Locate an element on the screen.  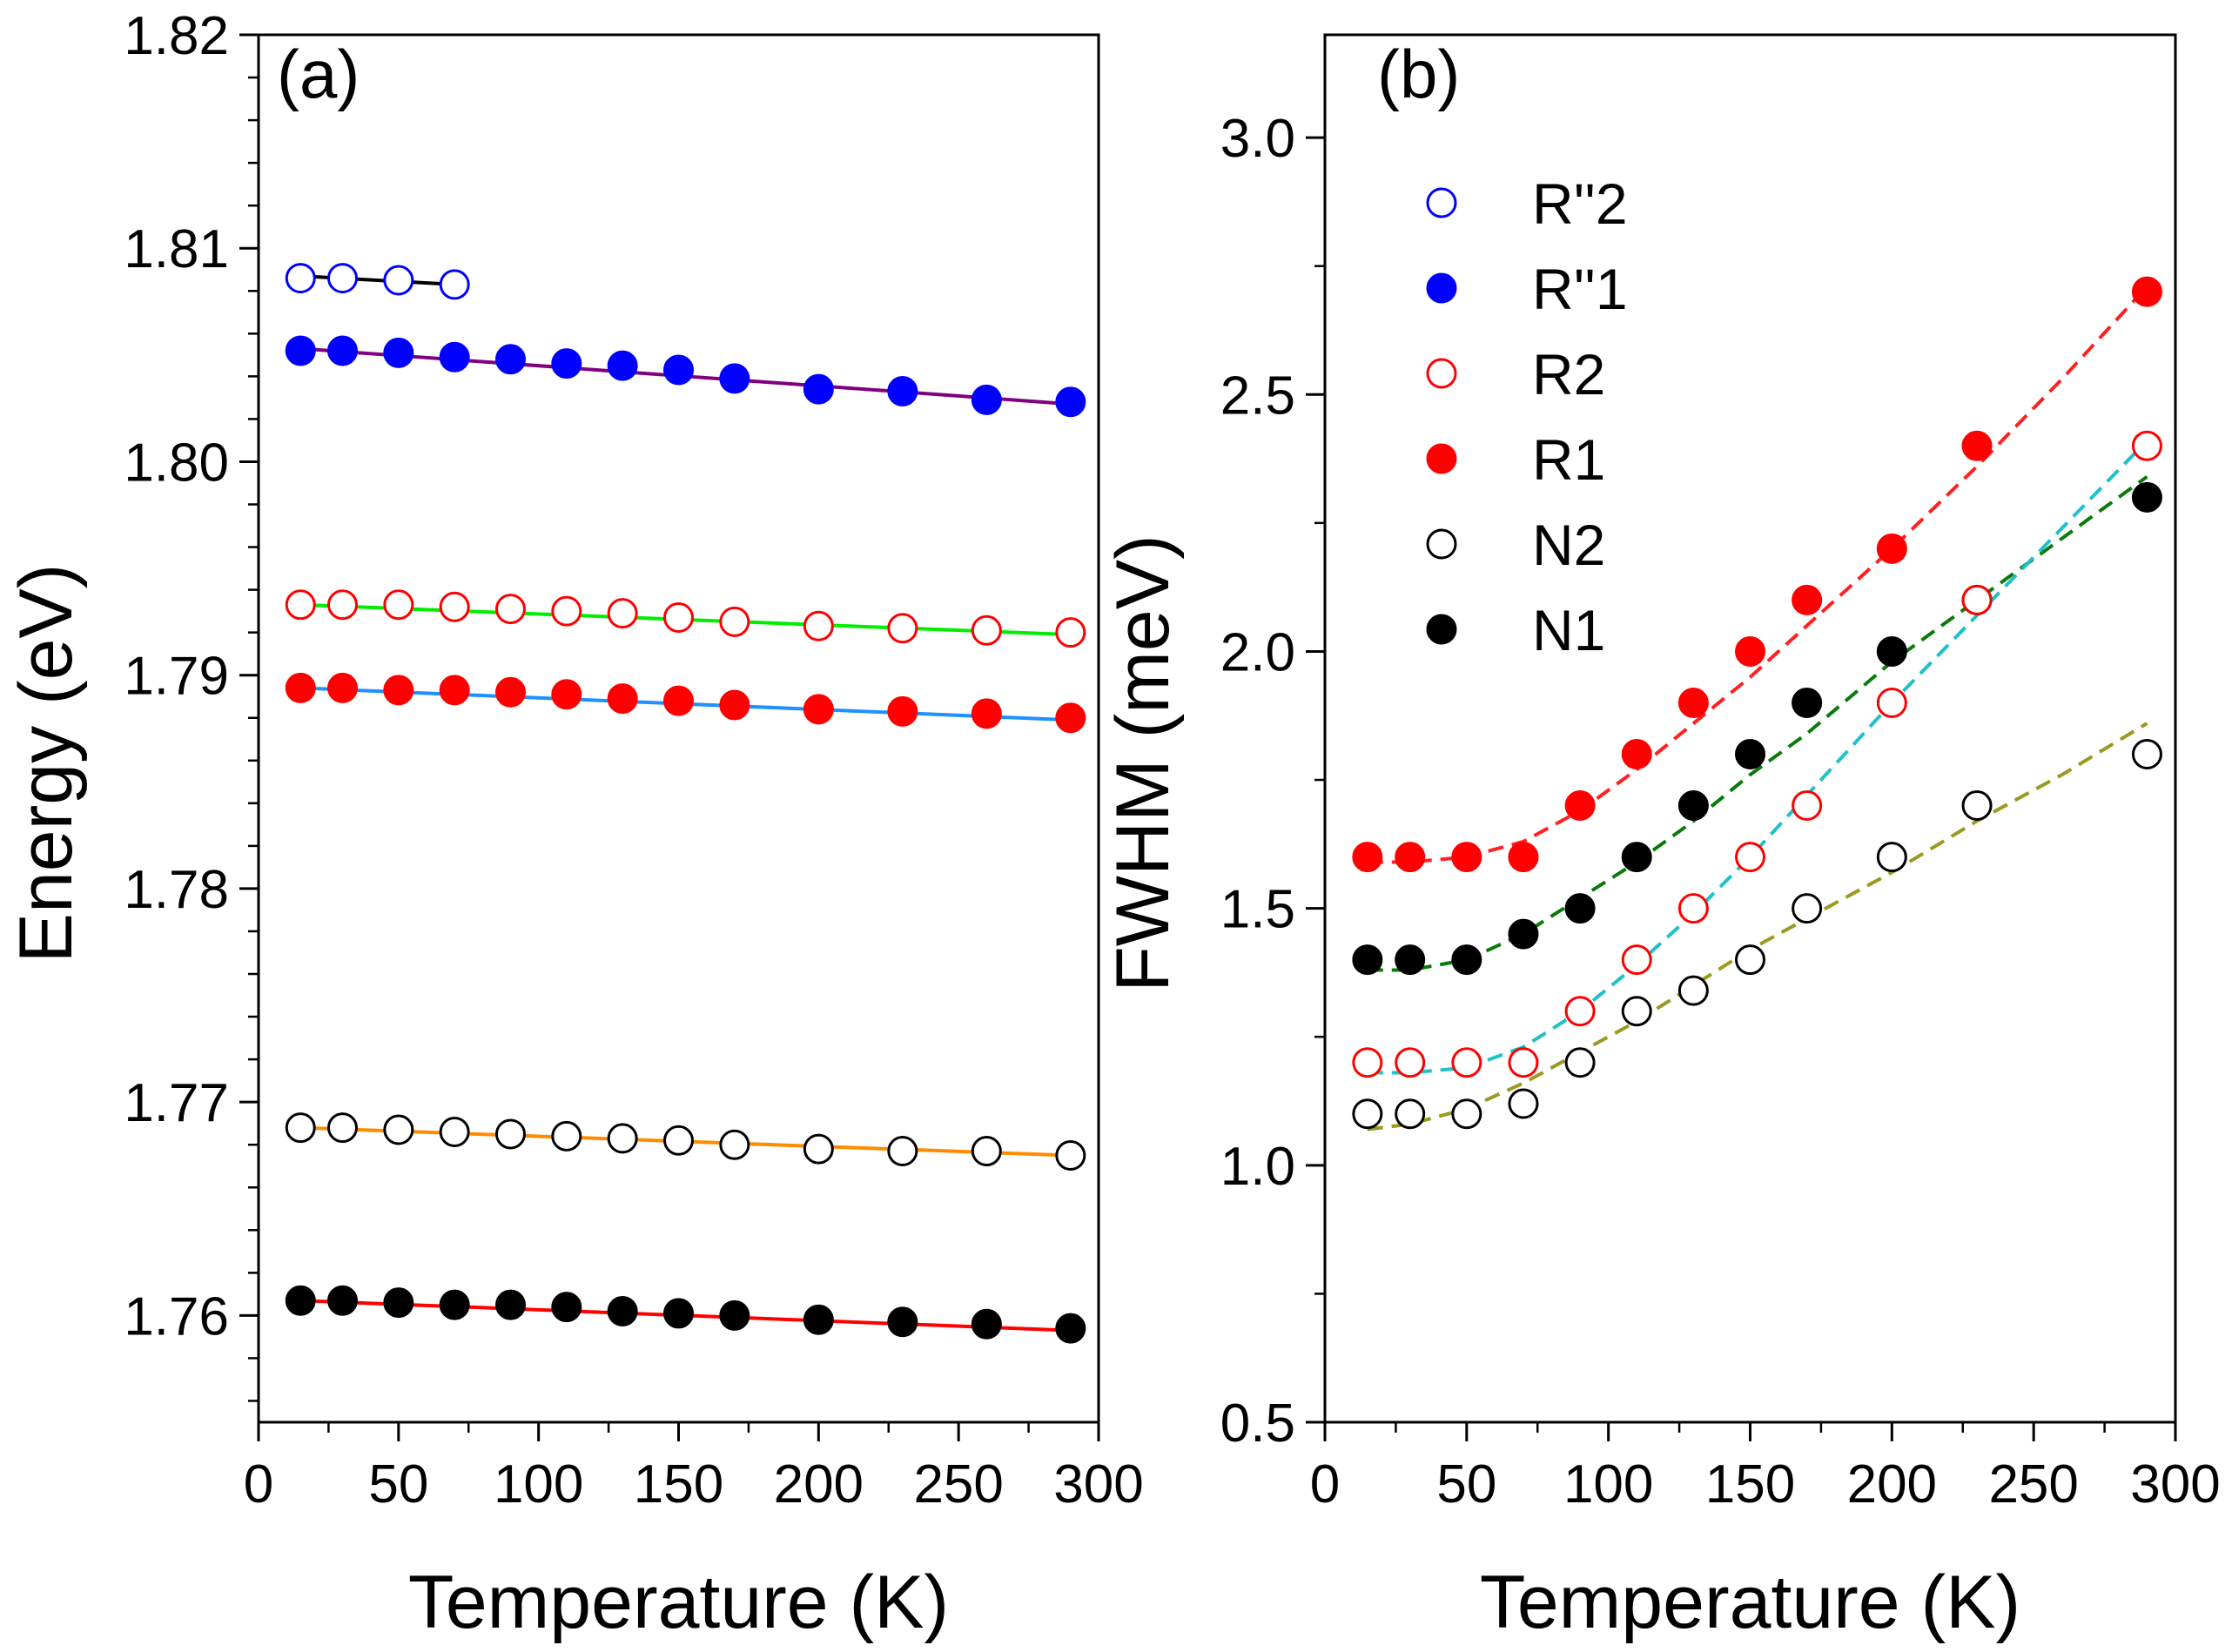
fit-line-n1 is located at coordinates (1757, 724).